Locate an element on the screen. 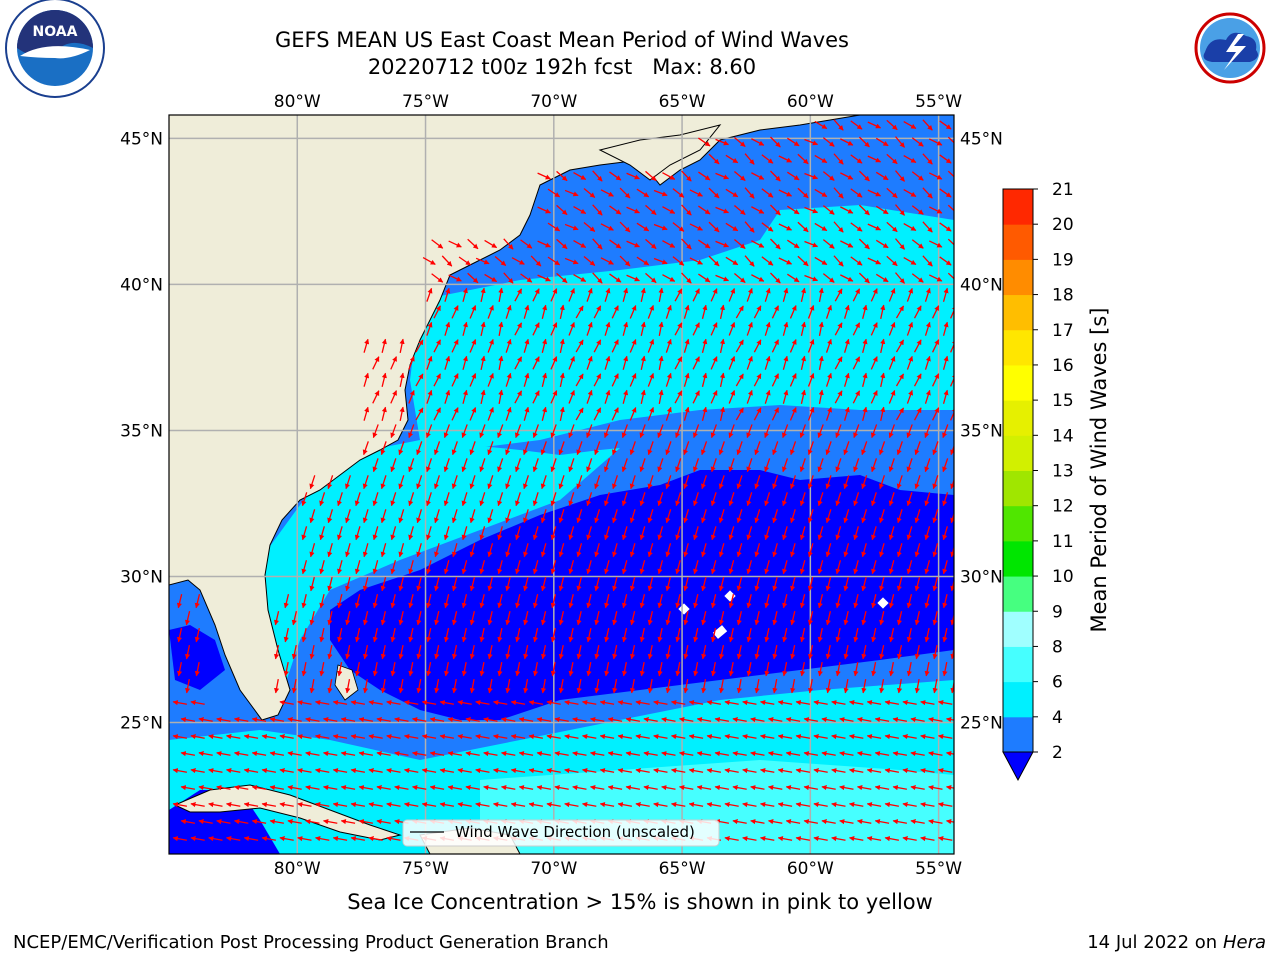 This screenshot has width=1280, height=960. lat-tick-label-left: 40°N is located at coordinates (141, 285).